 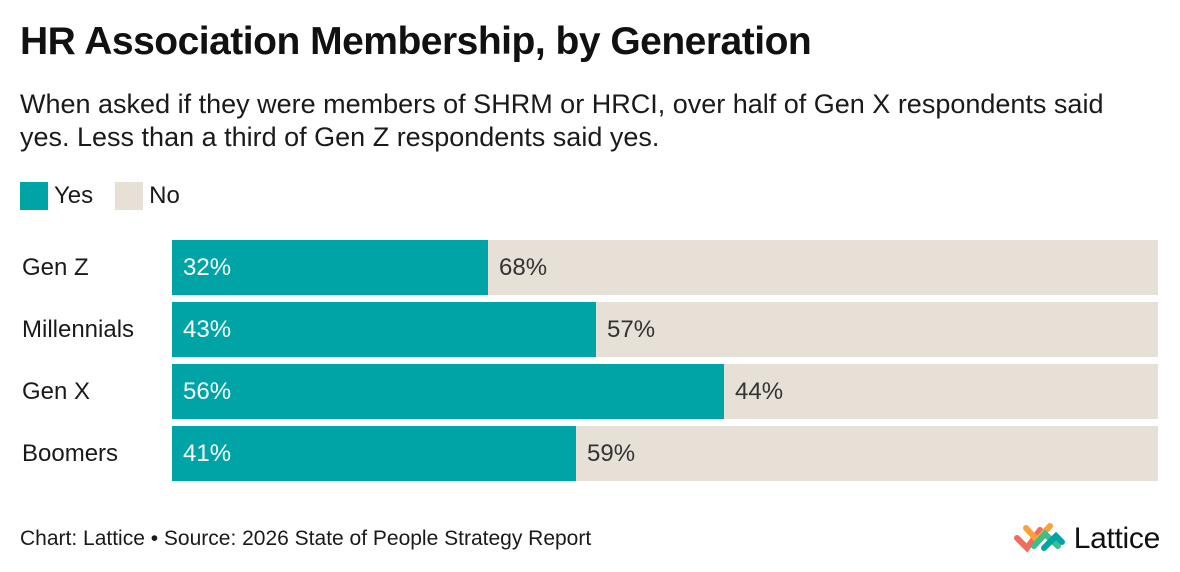 What do you see at coordinates (56, 391) in the screenshot?
I see `category-label: Gen X` at bounding box center [56, 391].